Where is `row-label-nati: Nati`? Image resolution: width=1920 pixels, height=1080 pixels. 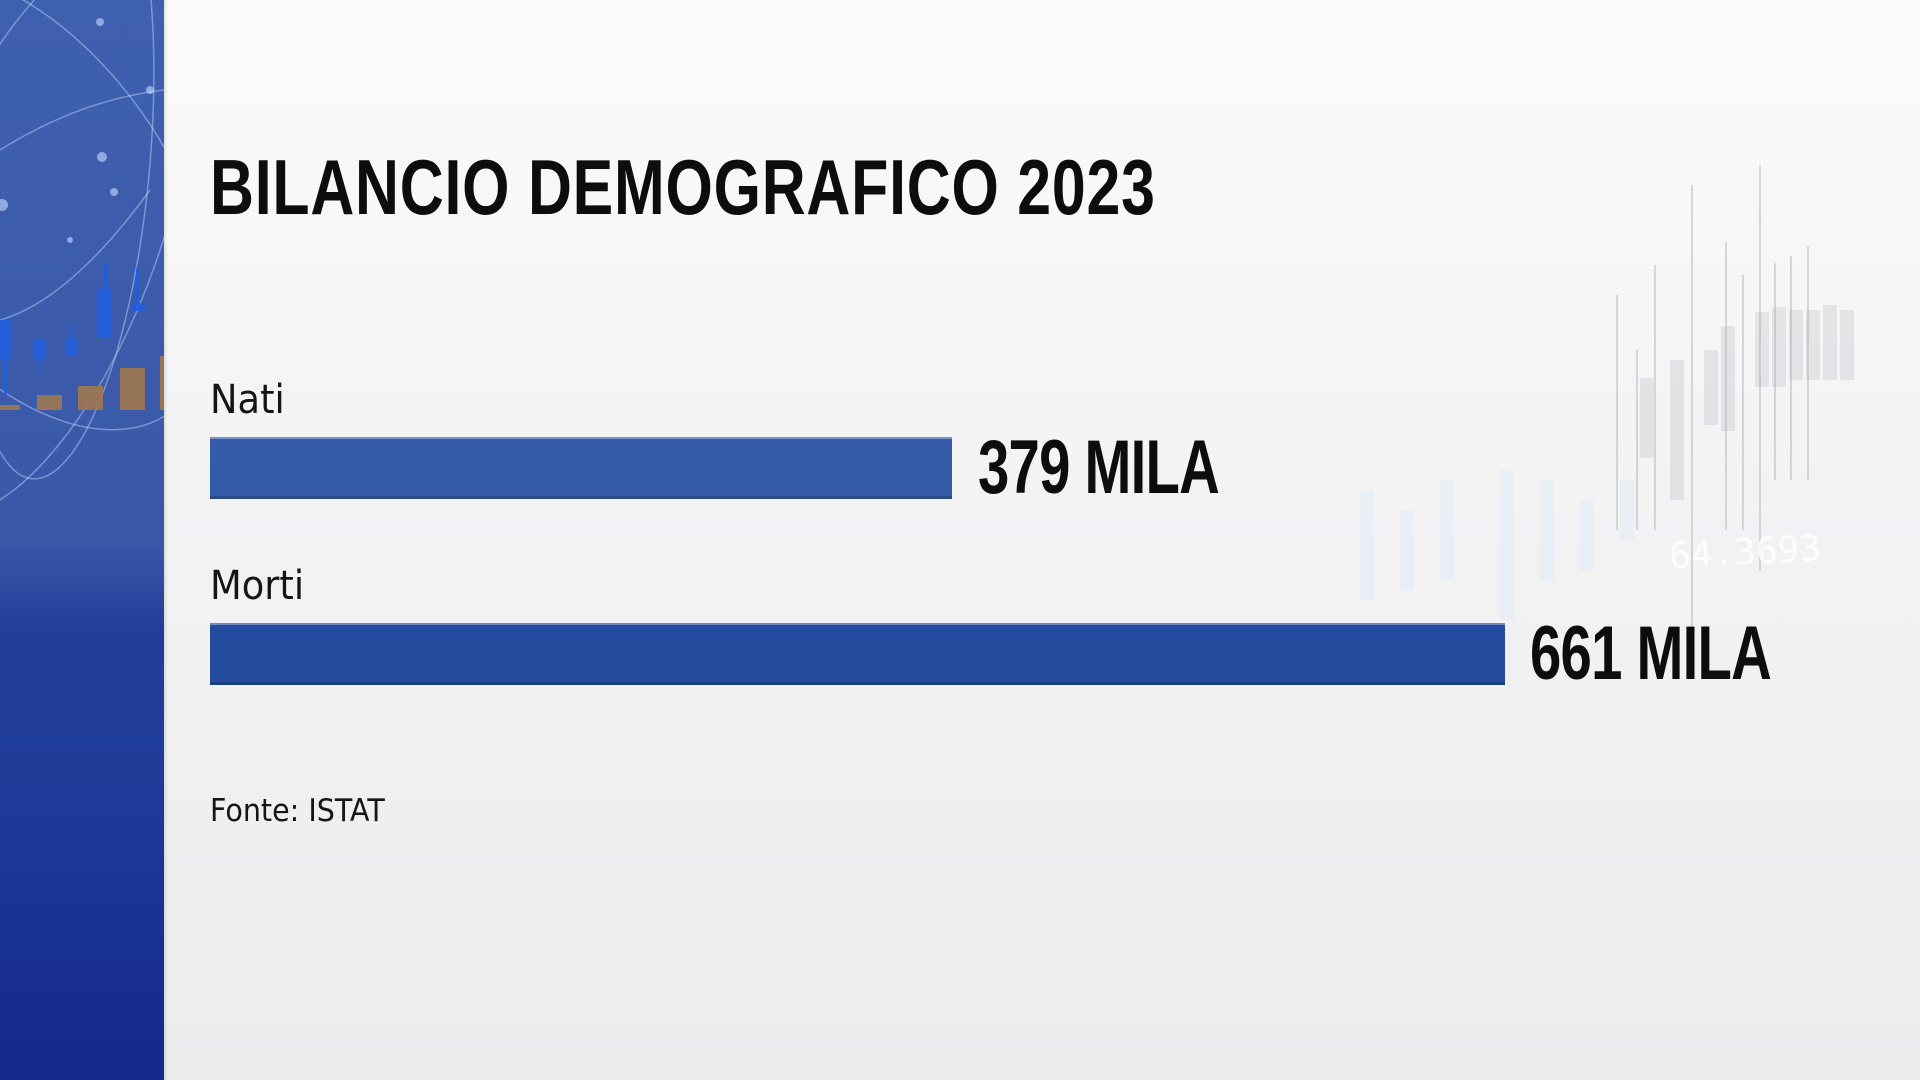 row-label-nati: Nati is located at coordinates (247, 400).